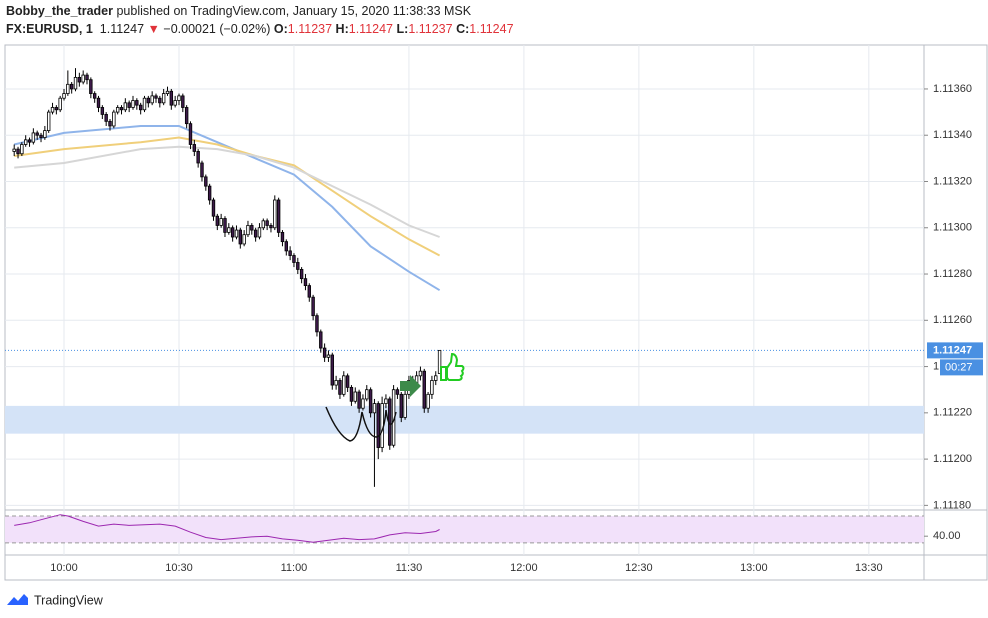 The height and width of the screenshot is (618, 988). I want to click on x-tick-label: 13:30, so click(869, 568).